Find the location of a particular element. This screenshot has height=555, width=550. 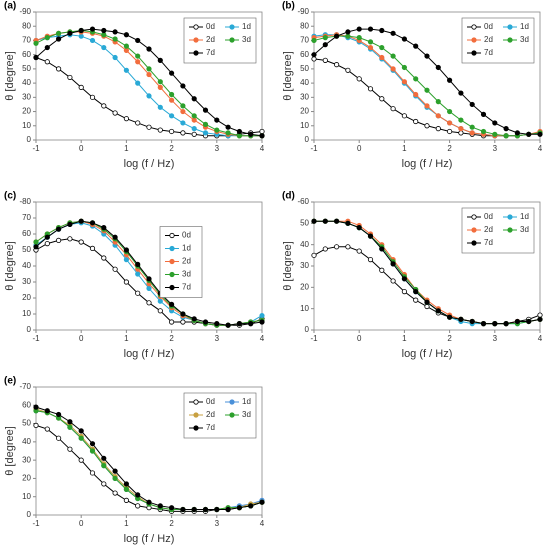

y-tick-label: 50 is located at coordinates (26, 68).